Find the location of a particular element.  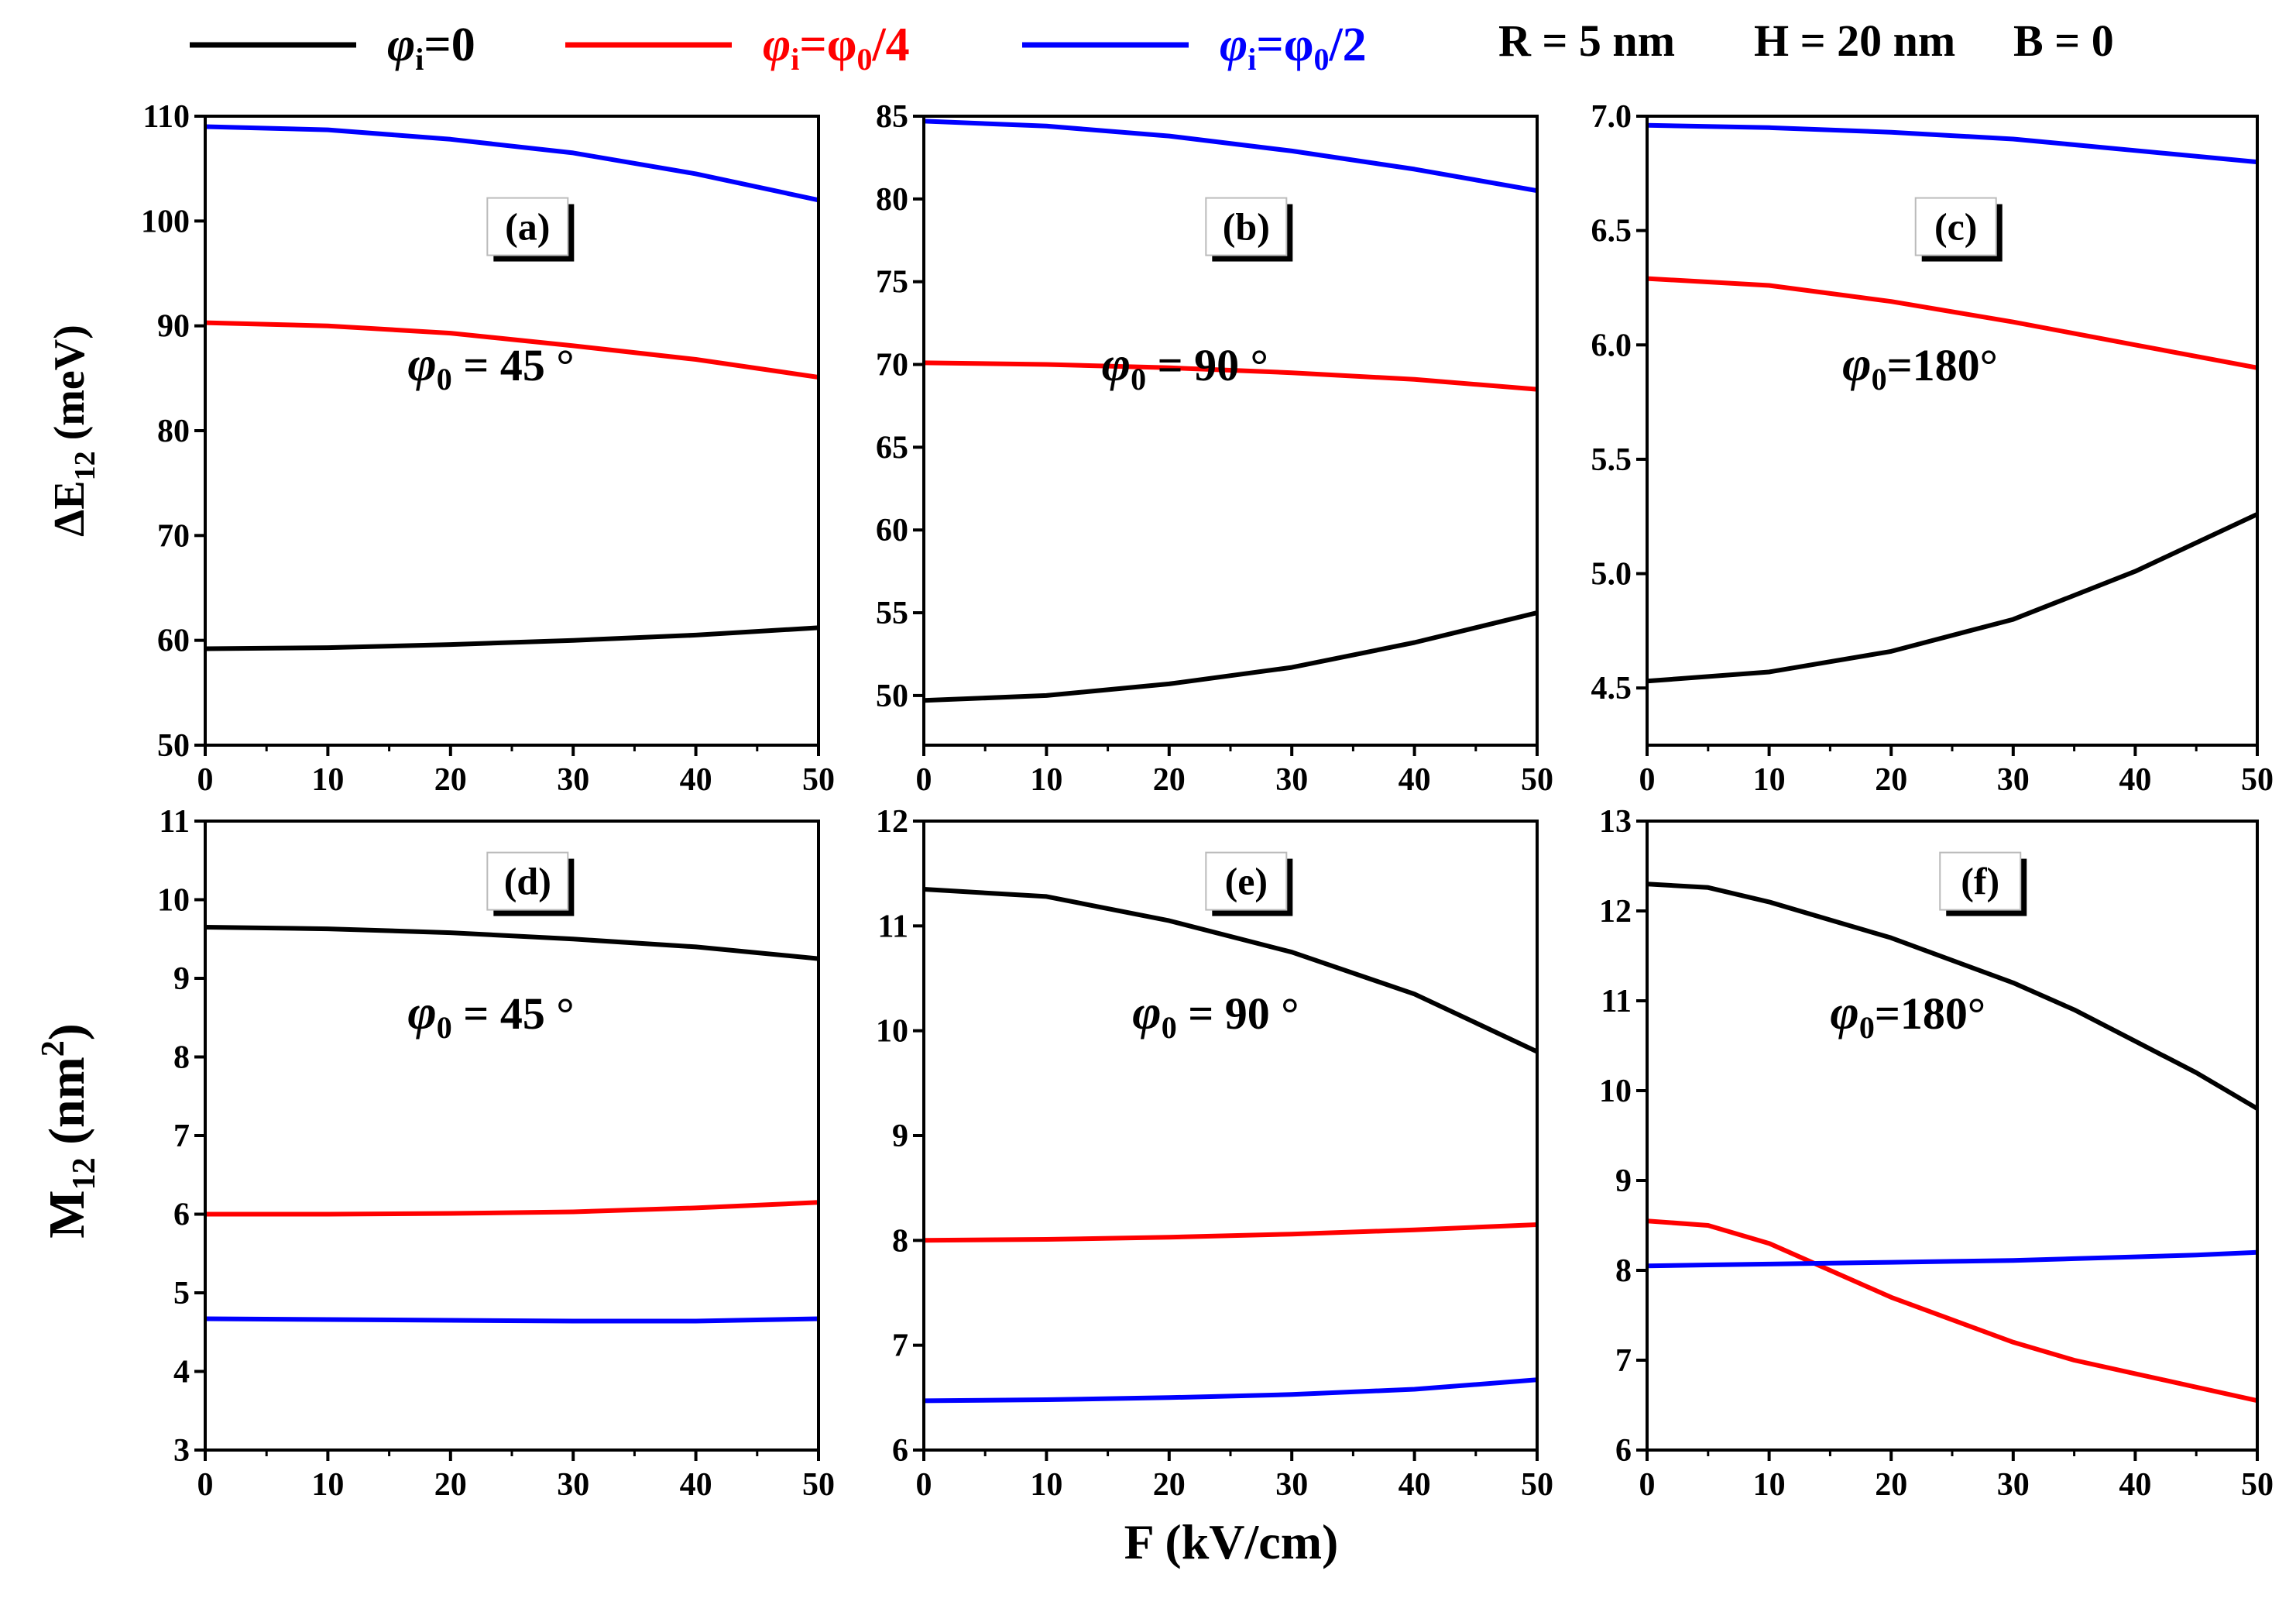

legend-label-1: φi=0 is located at coordinates (431, 48).